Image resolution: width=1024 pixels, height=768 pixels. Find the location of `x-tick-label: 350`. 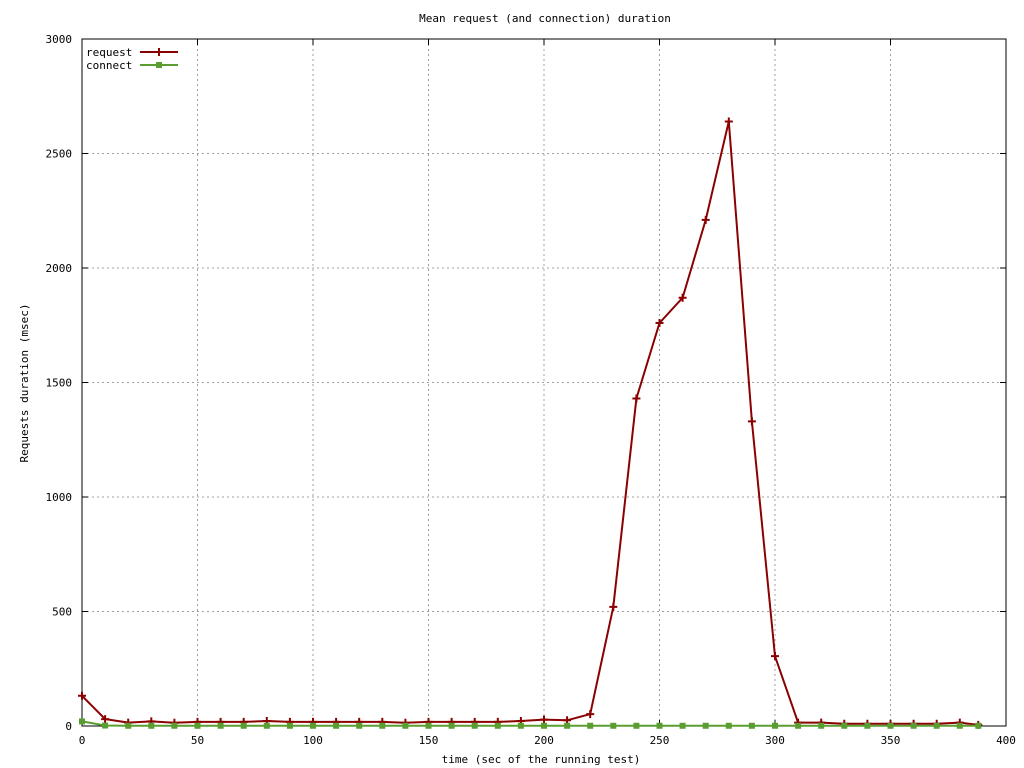

x-tick-label: 350 is located at coordinates (891, 740).